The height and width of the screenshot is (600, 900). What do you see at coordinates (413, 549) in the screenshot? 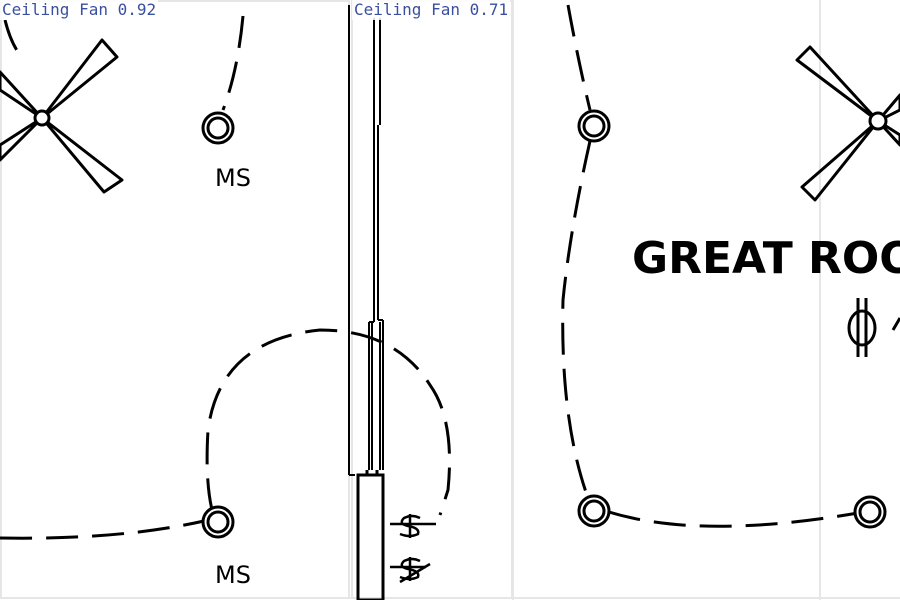
I see `wall-switch-symbols` at bounding box center [413, 549].